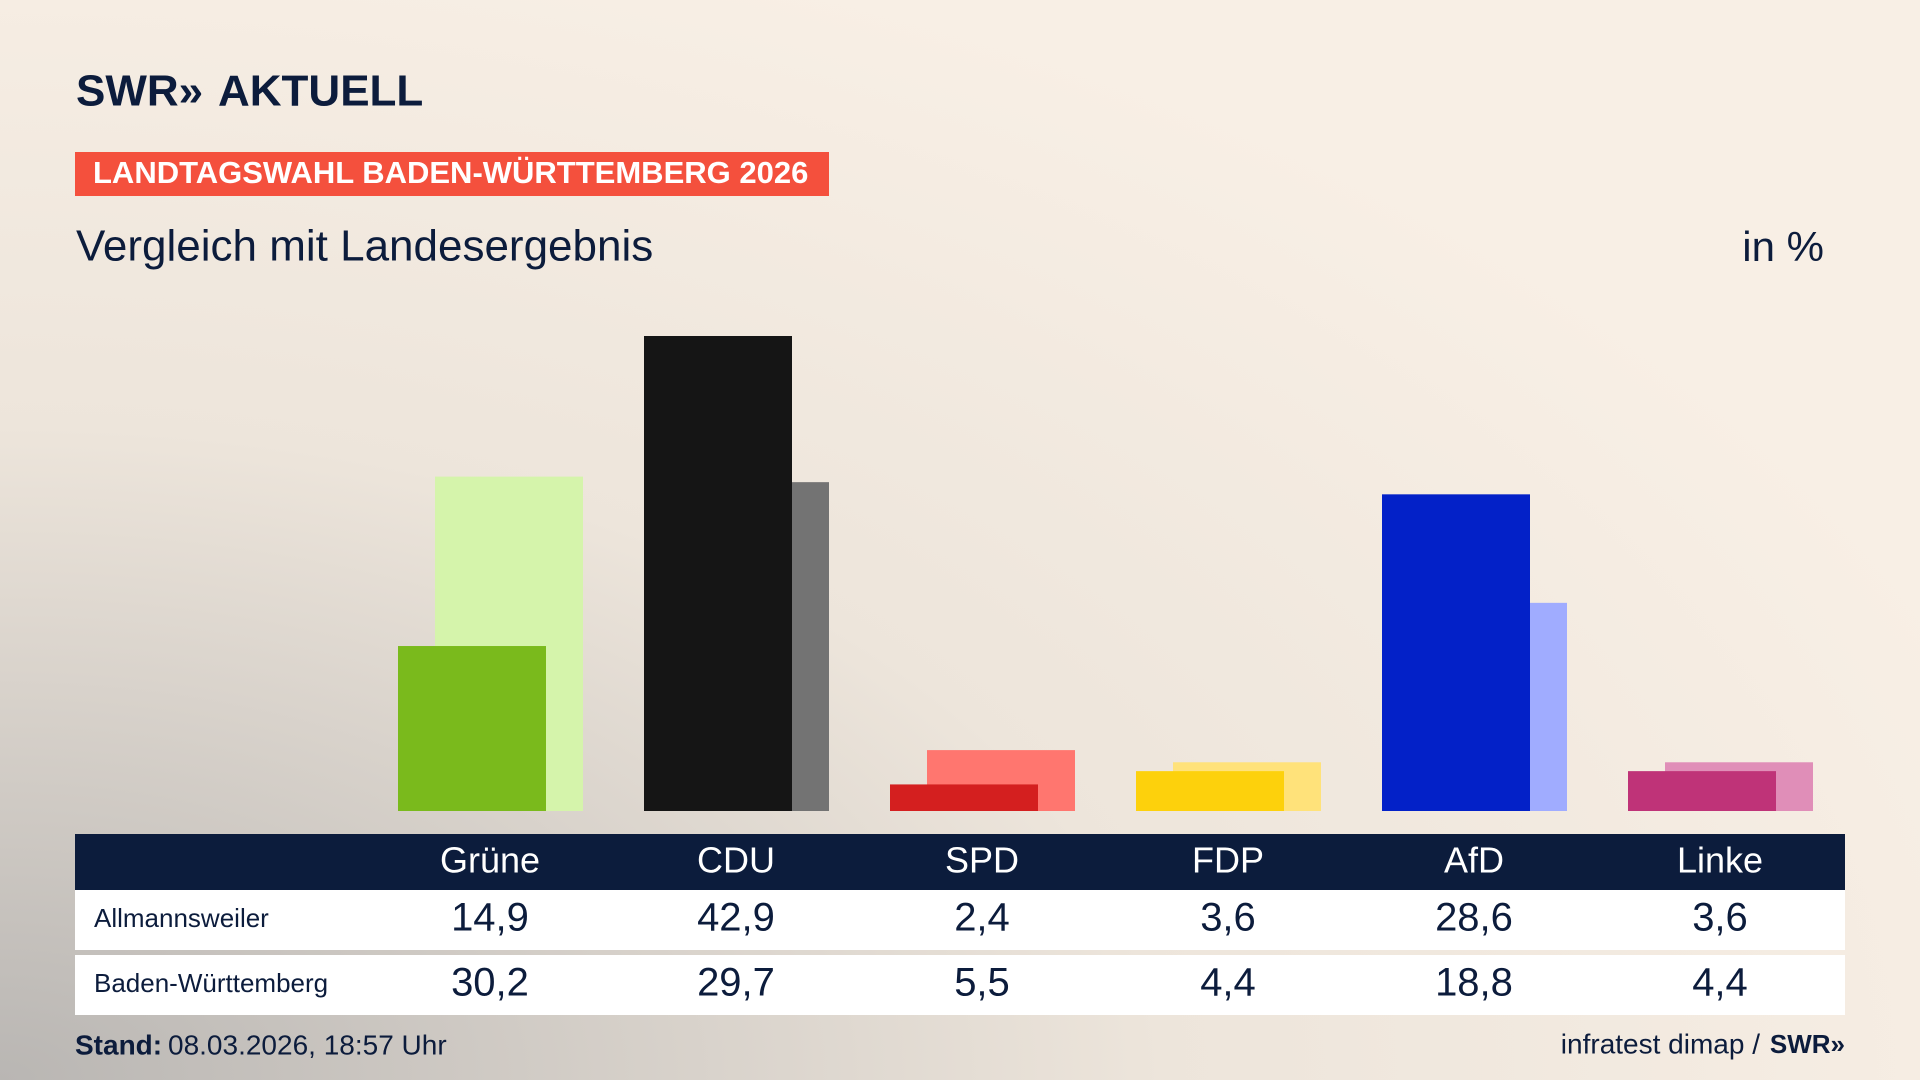 The height and width of the screenshot is (1080, 1920). Describe the element at coordinates (211, 983) in the screenshot. I see `row-label: Baden-Württemberg` at that location.